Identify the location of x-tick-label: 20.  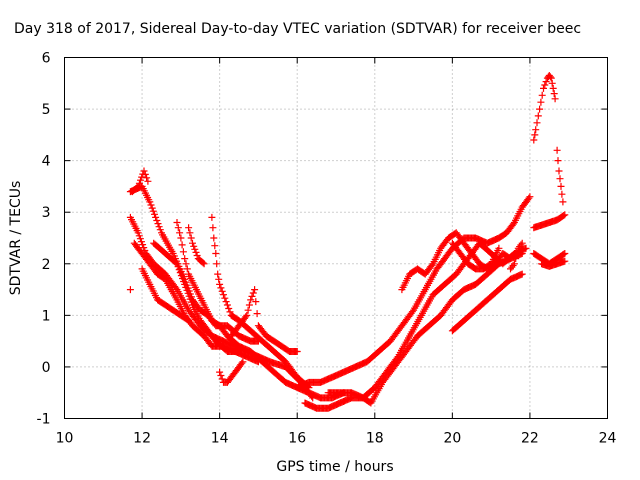
(452, 439).